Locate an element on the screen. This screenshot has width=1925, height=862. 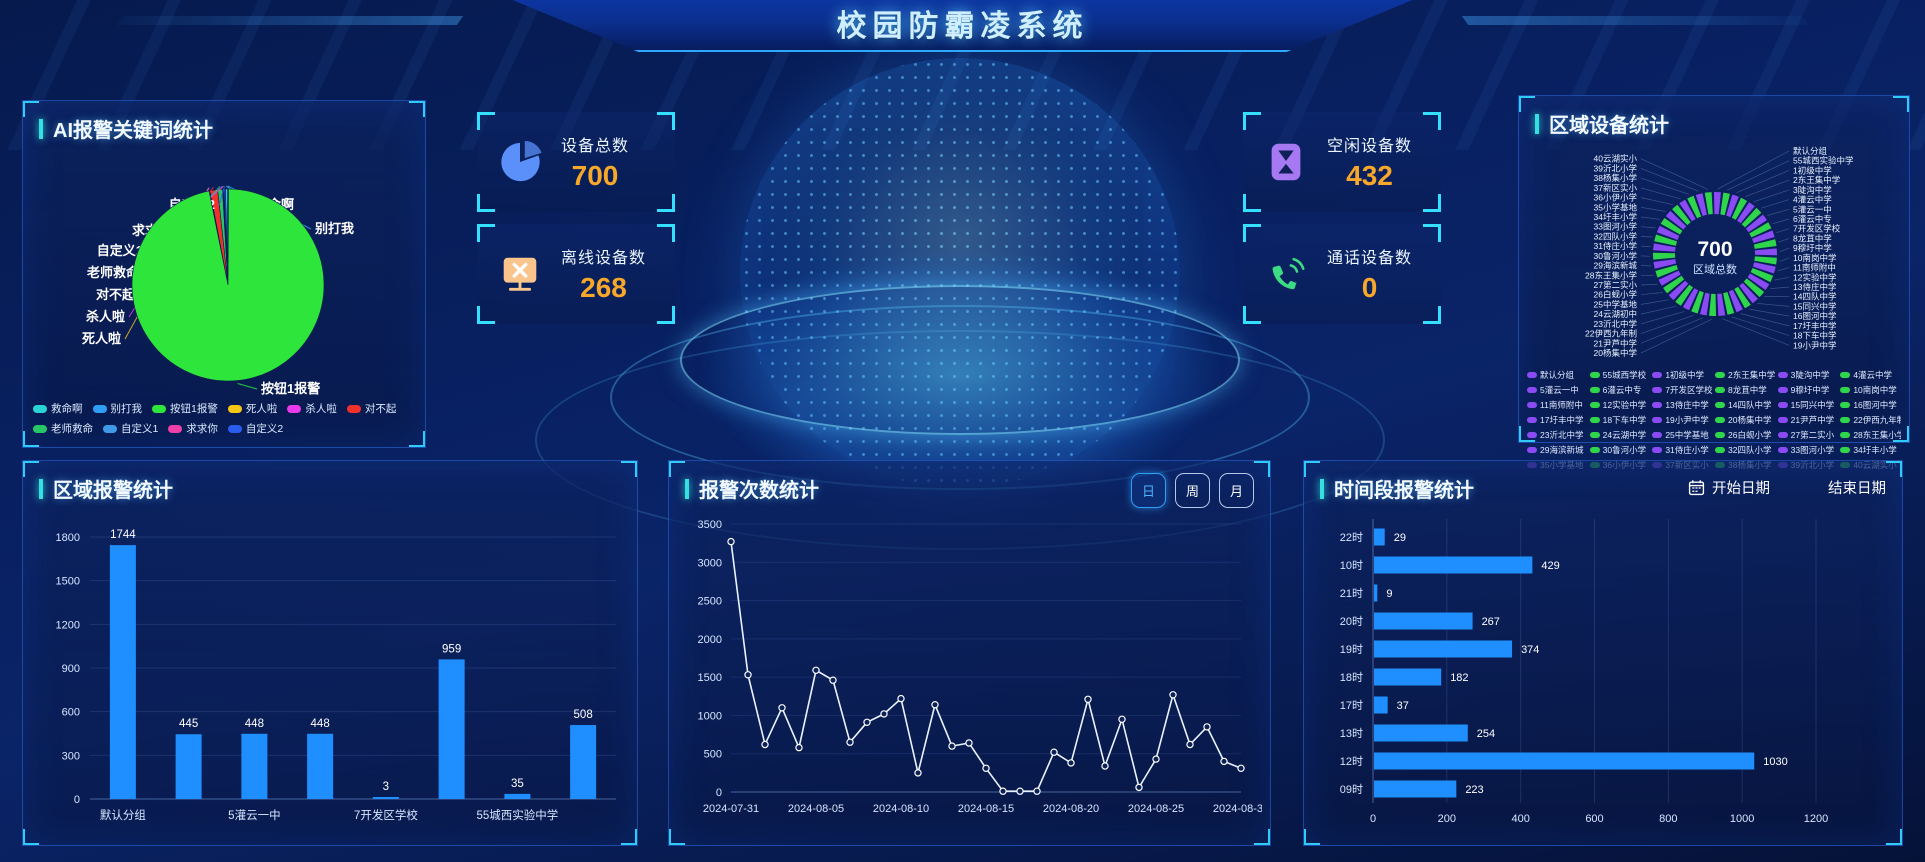
legend-item: 19小尹中学 is located at coordinates (1682, 420).